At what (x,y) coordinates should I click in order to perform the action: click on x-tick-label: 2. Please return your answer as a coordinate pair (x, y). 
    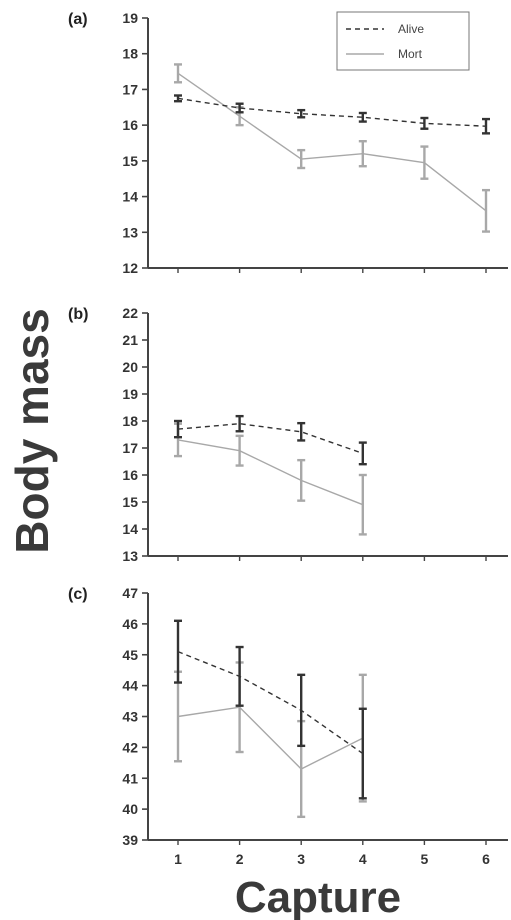
    Looking at the image, I should click on (240, 859).